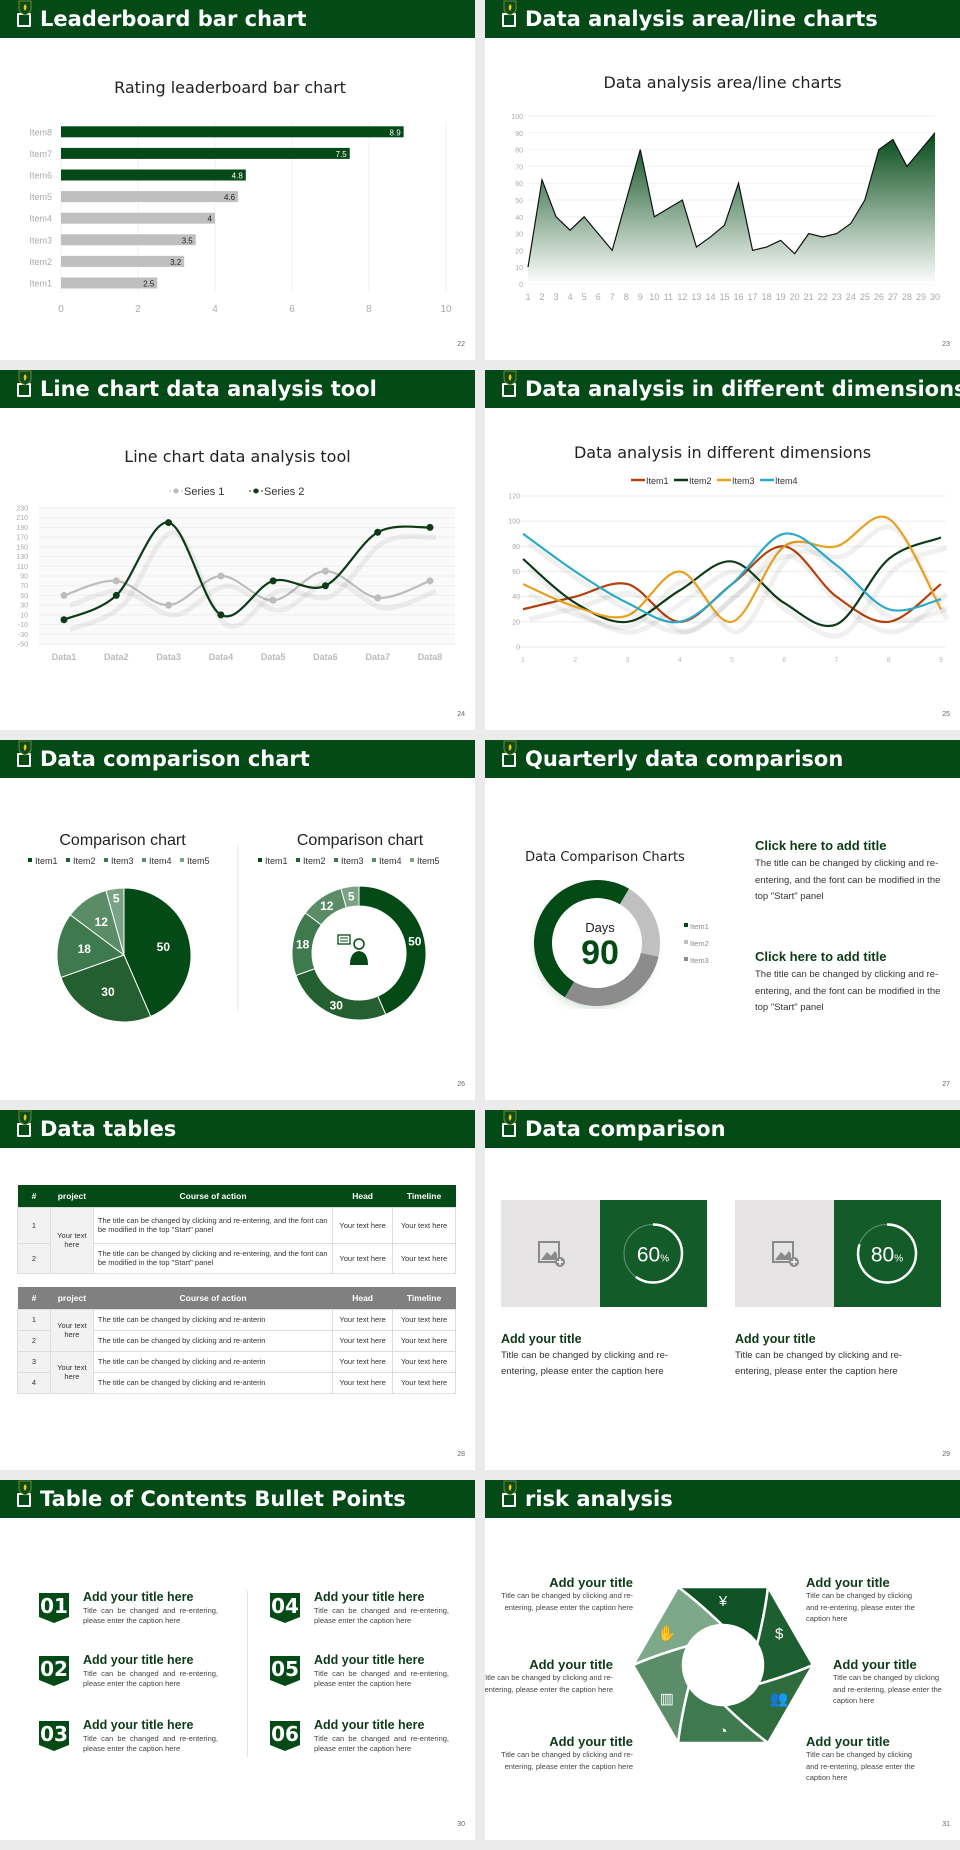 The image size is (960, 1850). Describe the element at coordinates (34, 1225) in the screenshot. I see `row-number: 1` at that location.